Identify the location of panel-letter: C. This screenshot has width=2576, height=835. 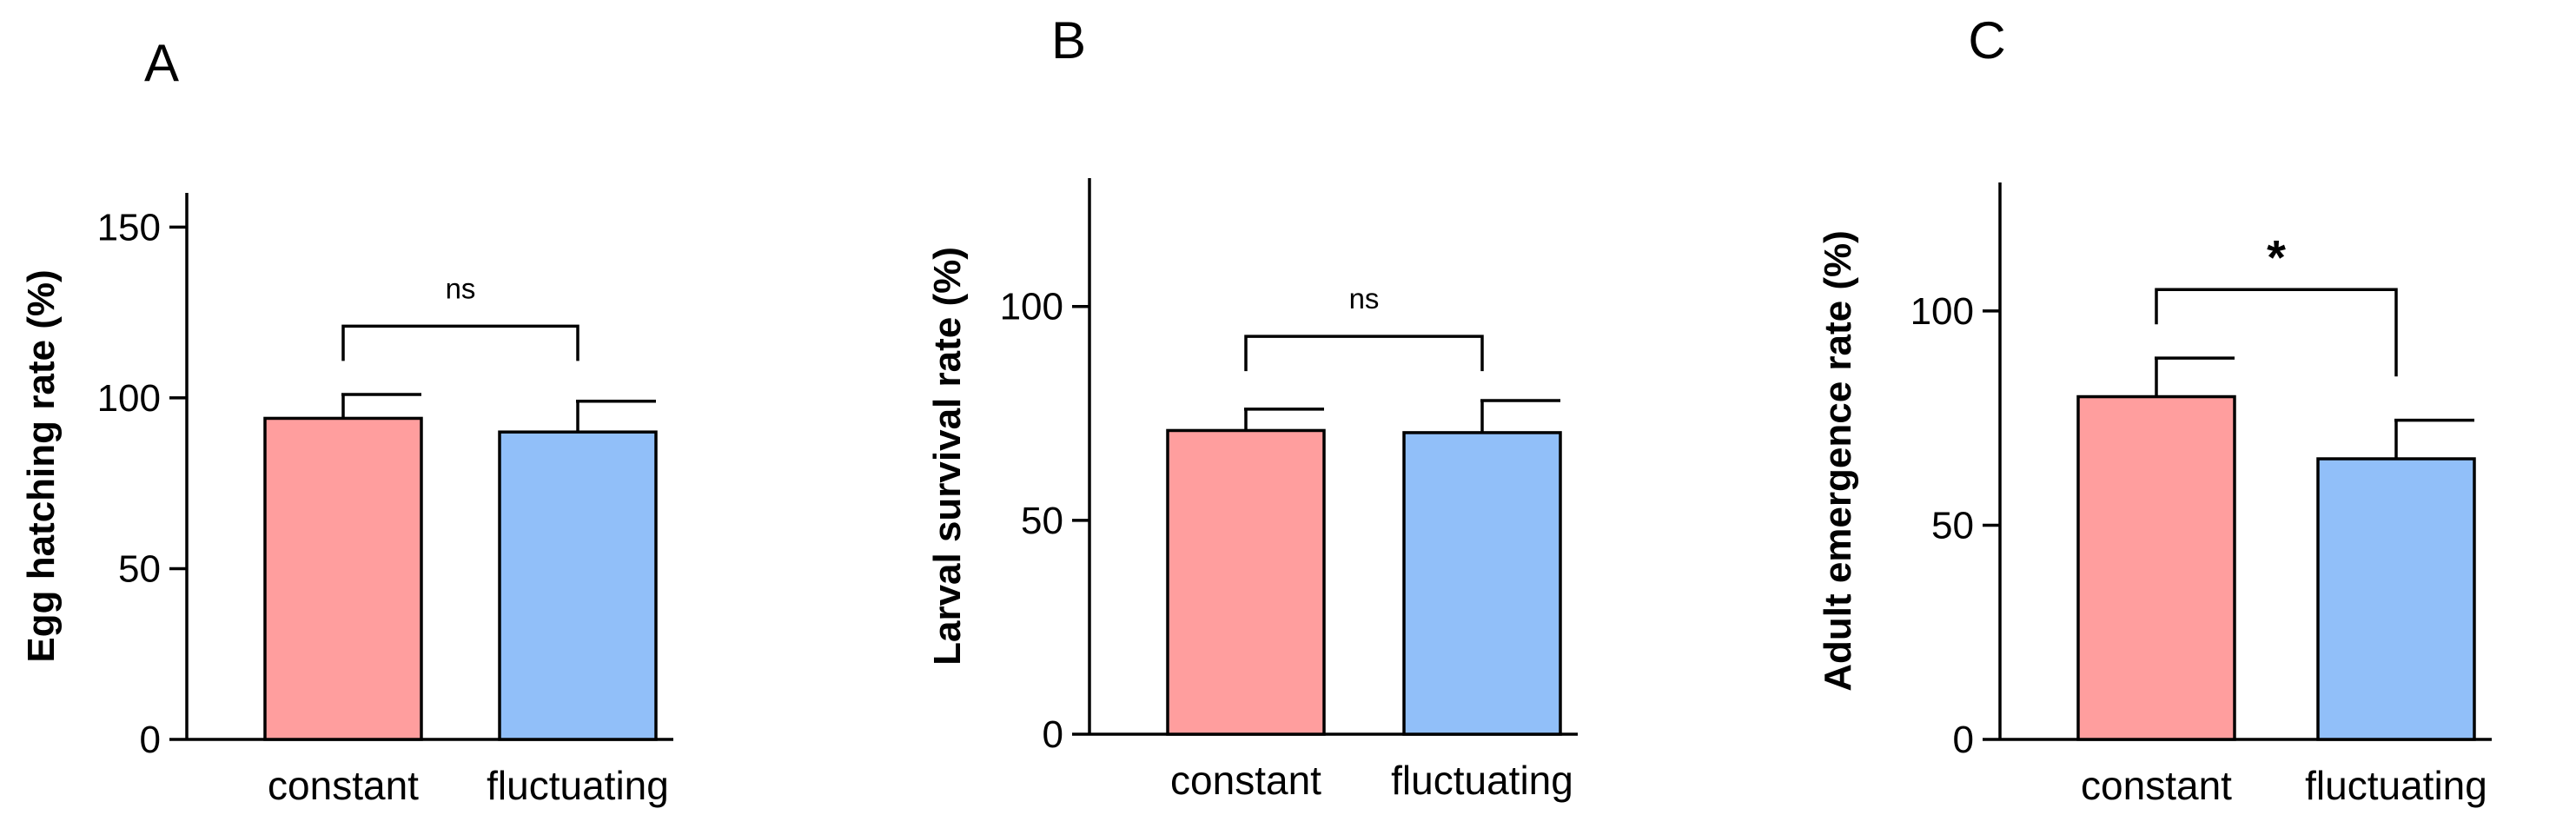
(1986, 40).